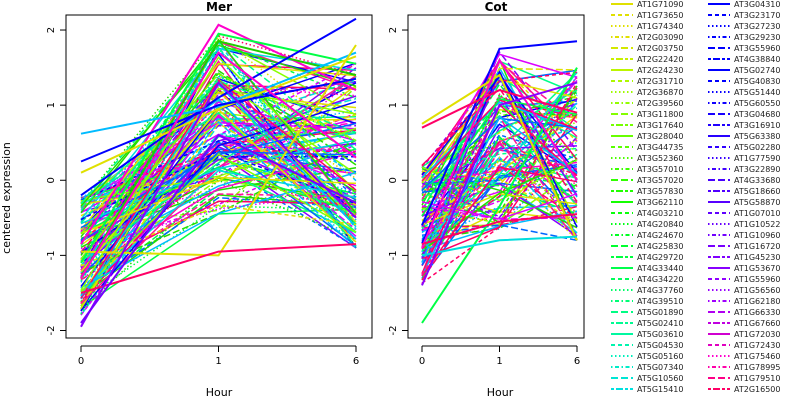  I want to click on y-axis: -2 -1 0 1 2, so click(56, 181).